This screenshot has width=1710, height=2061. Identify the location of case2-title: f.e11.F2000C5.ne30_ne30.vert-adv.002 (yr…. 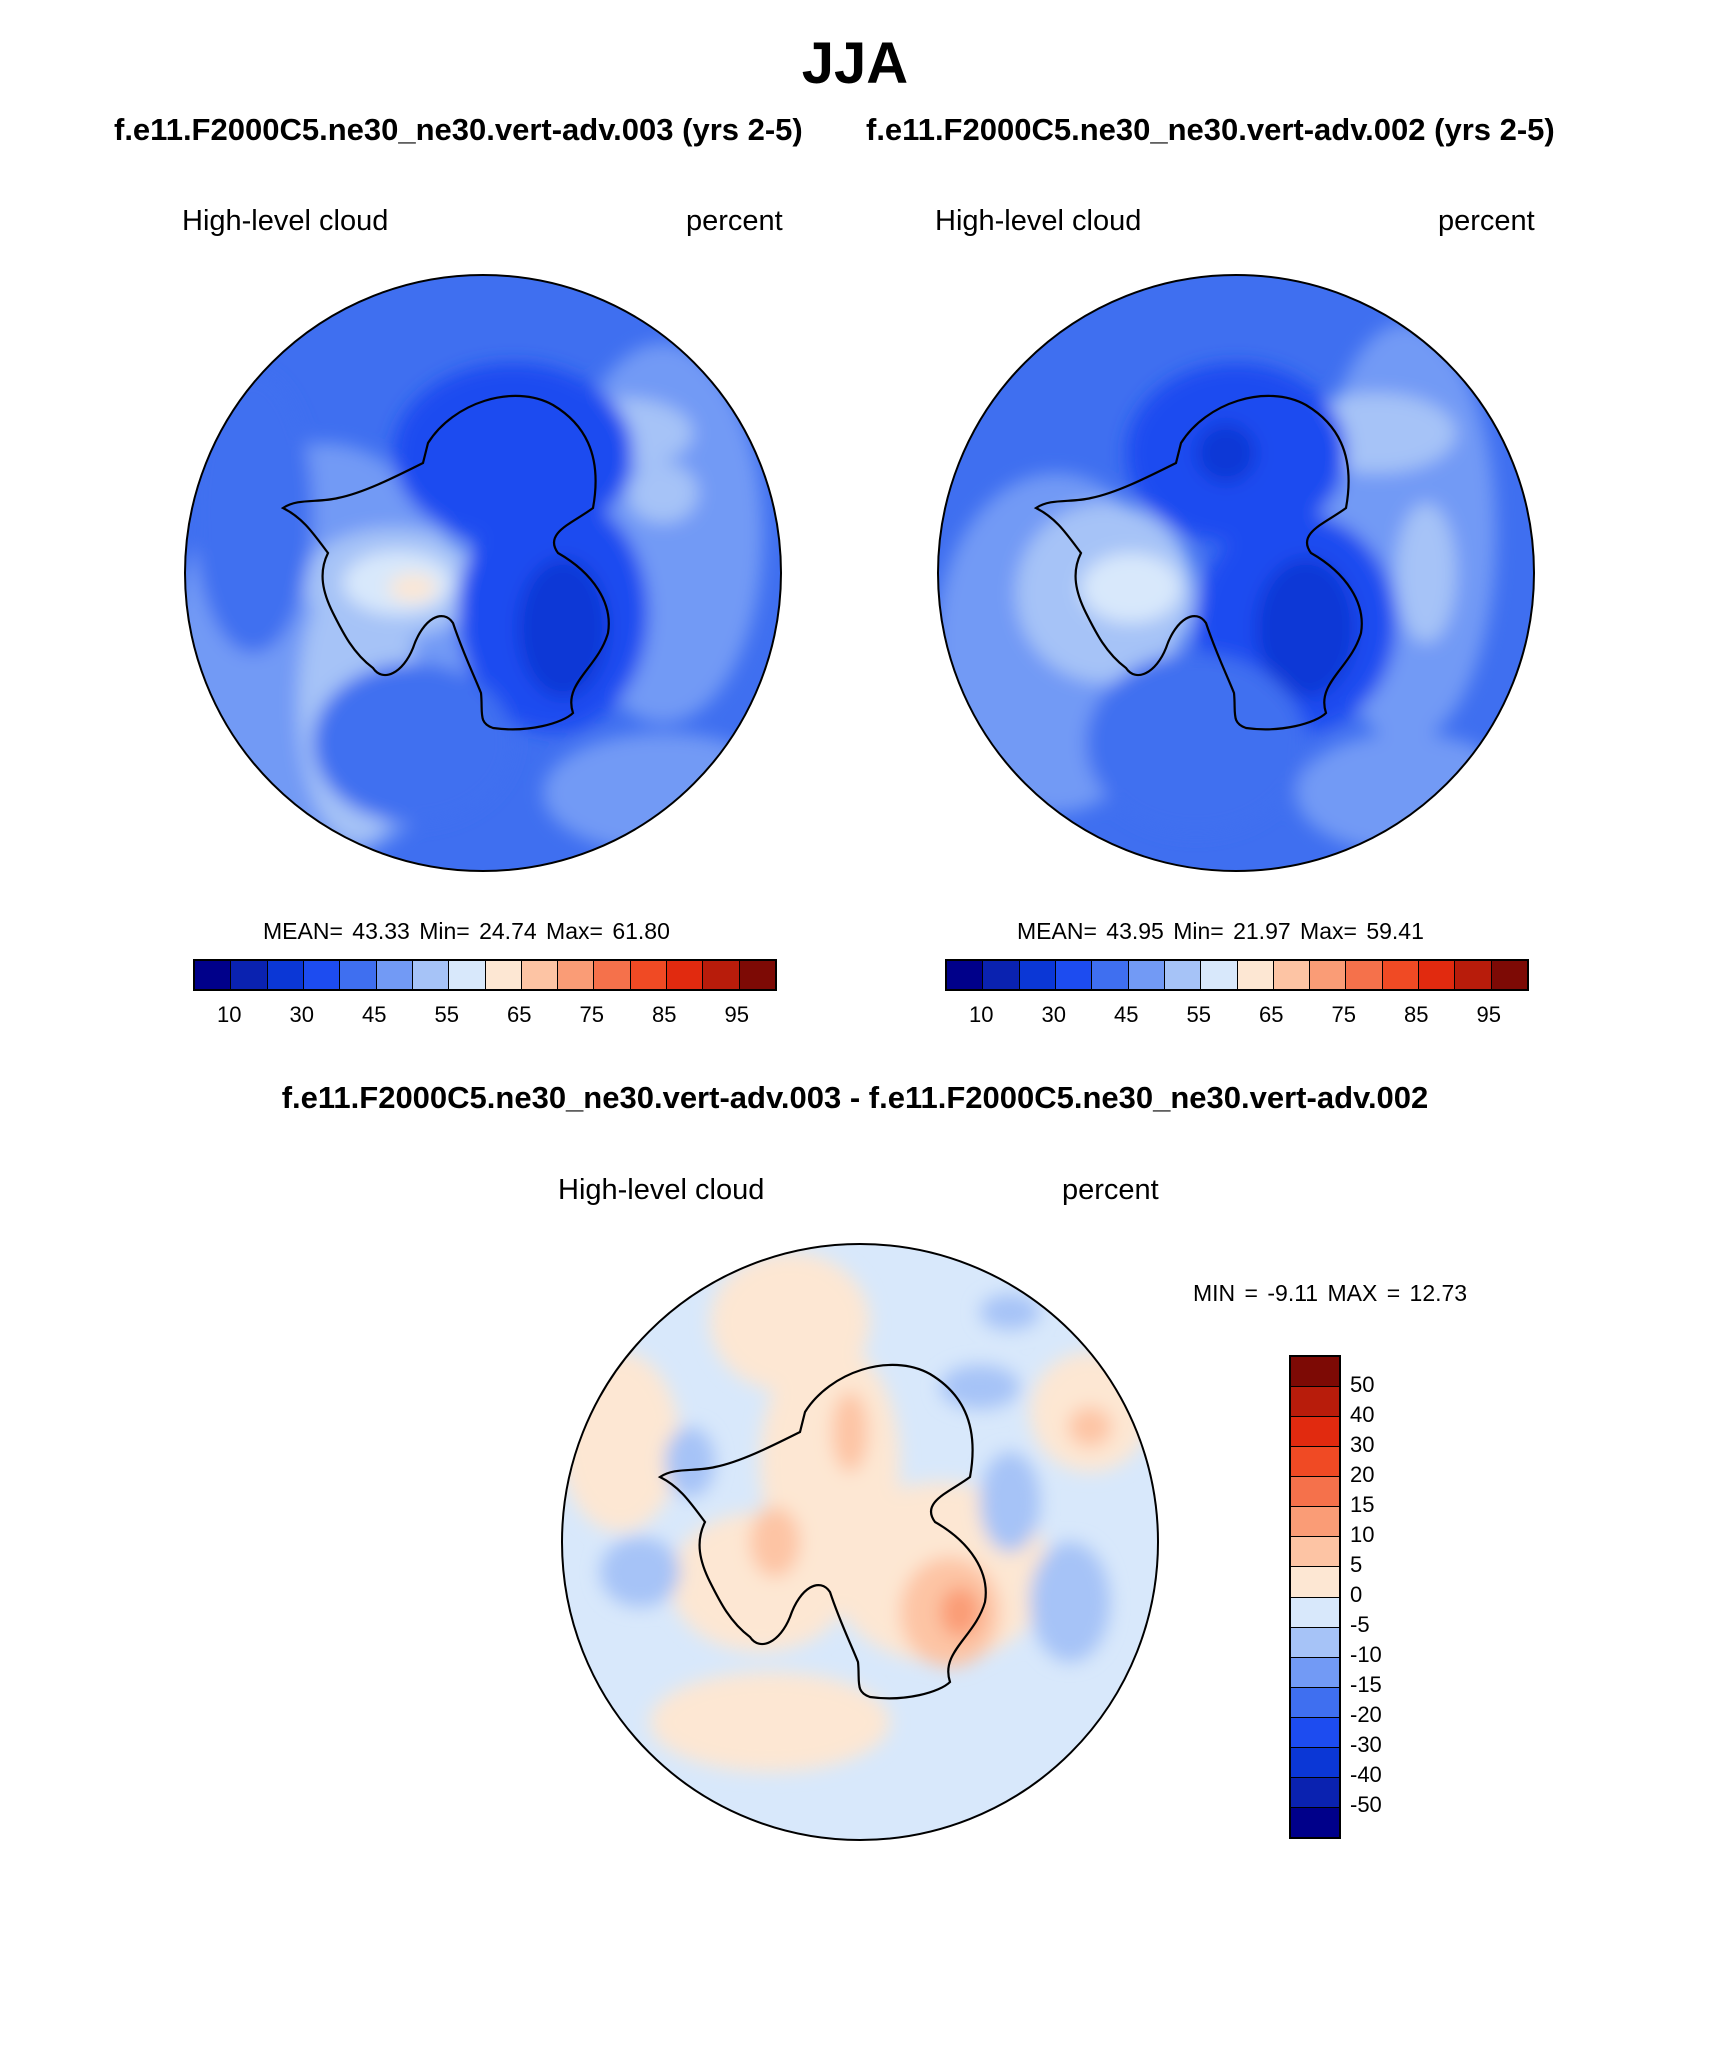
(1210, 129).